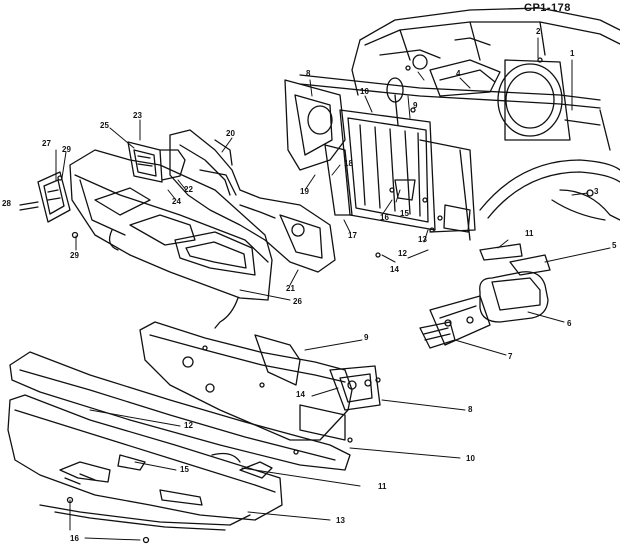 The width and height of the screenshot is (620, 555). I want to click on callout-8-upper: 8, so click(308, 73).